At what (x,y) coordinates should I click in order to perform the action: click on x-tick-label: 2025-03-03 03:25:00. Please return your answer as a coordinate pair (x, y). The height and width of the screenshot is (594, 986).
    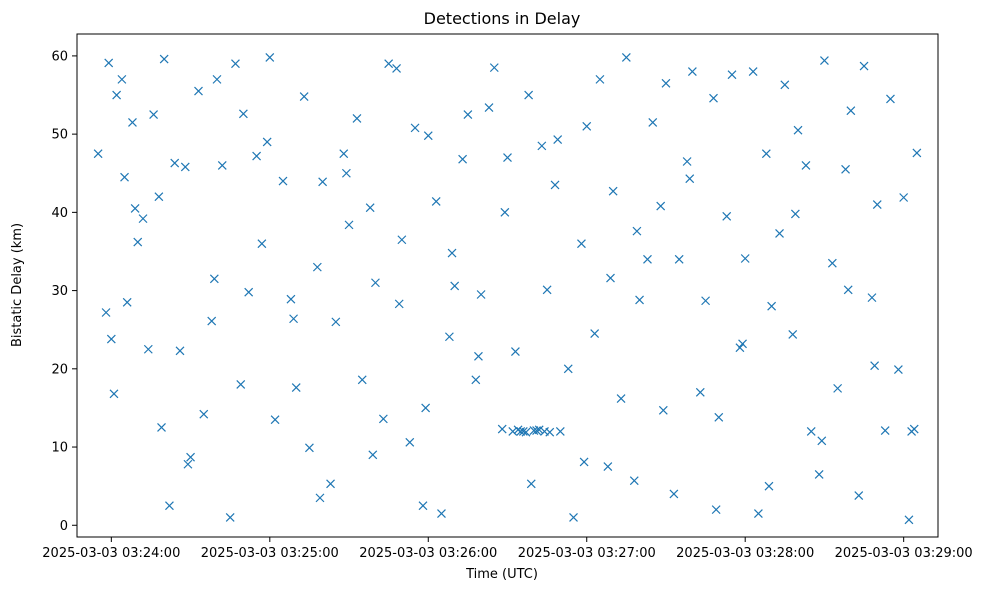
    Looking at the image, I should click on (270, 553).